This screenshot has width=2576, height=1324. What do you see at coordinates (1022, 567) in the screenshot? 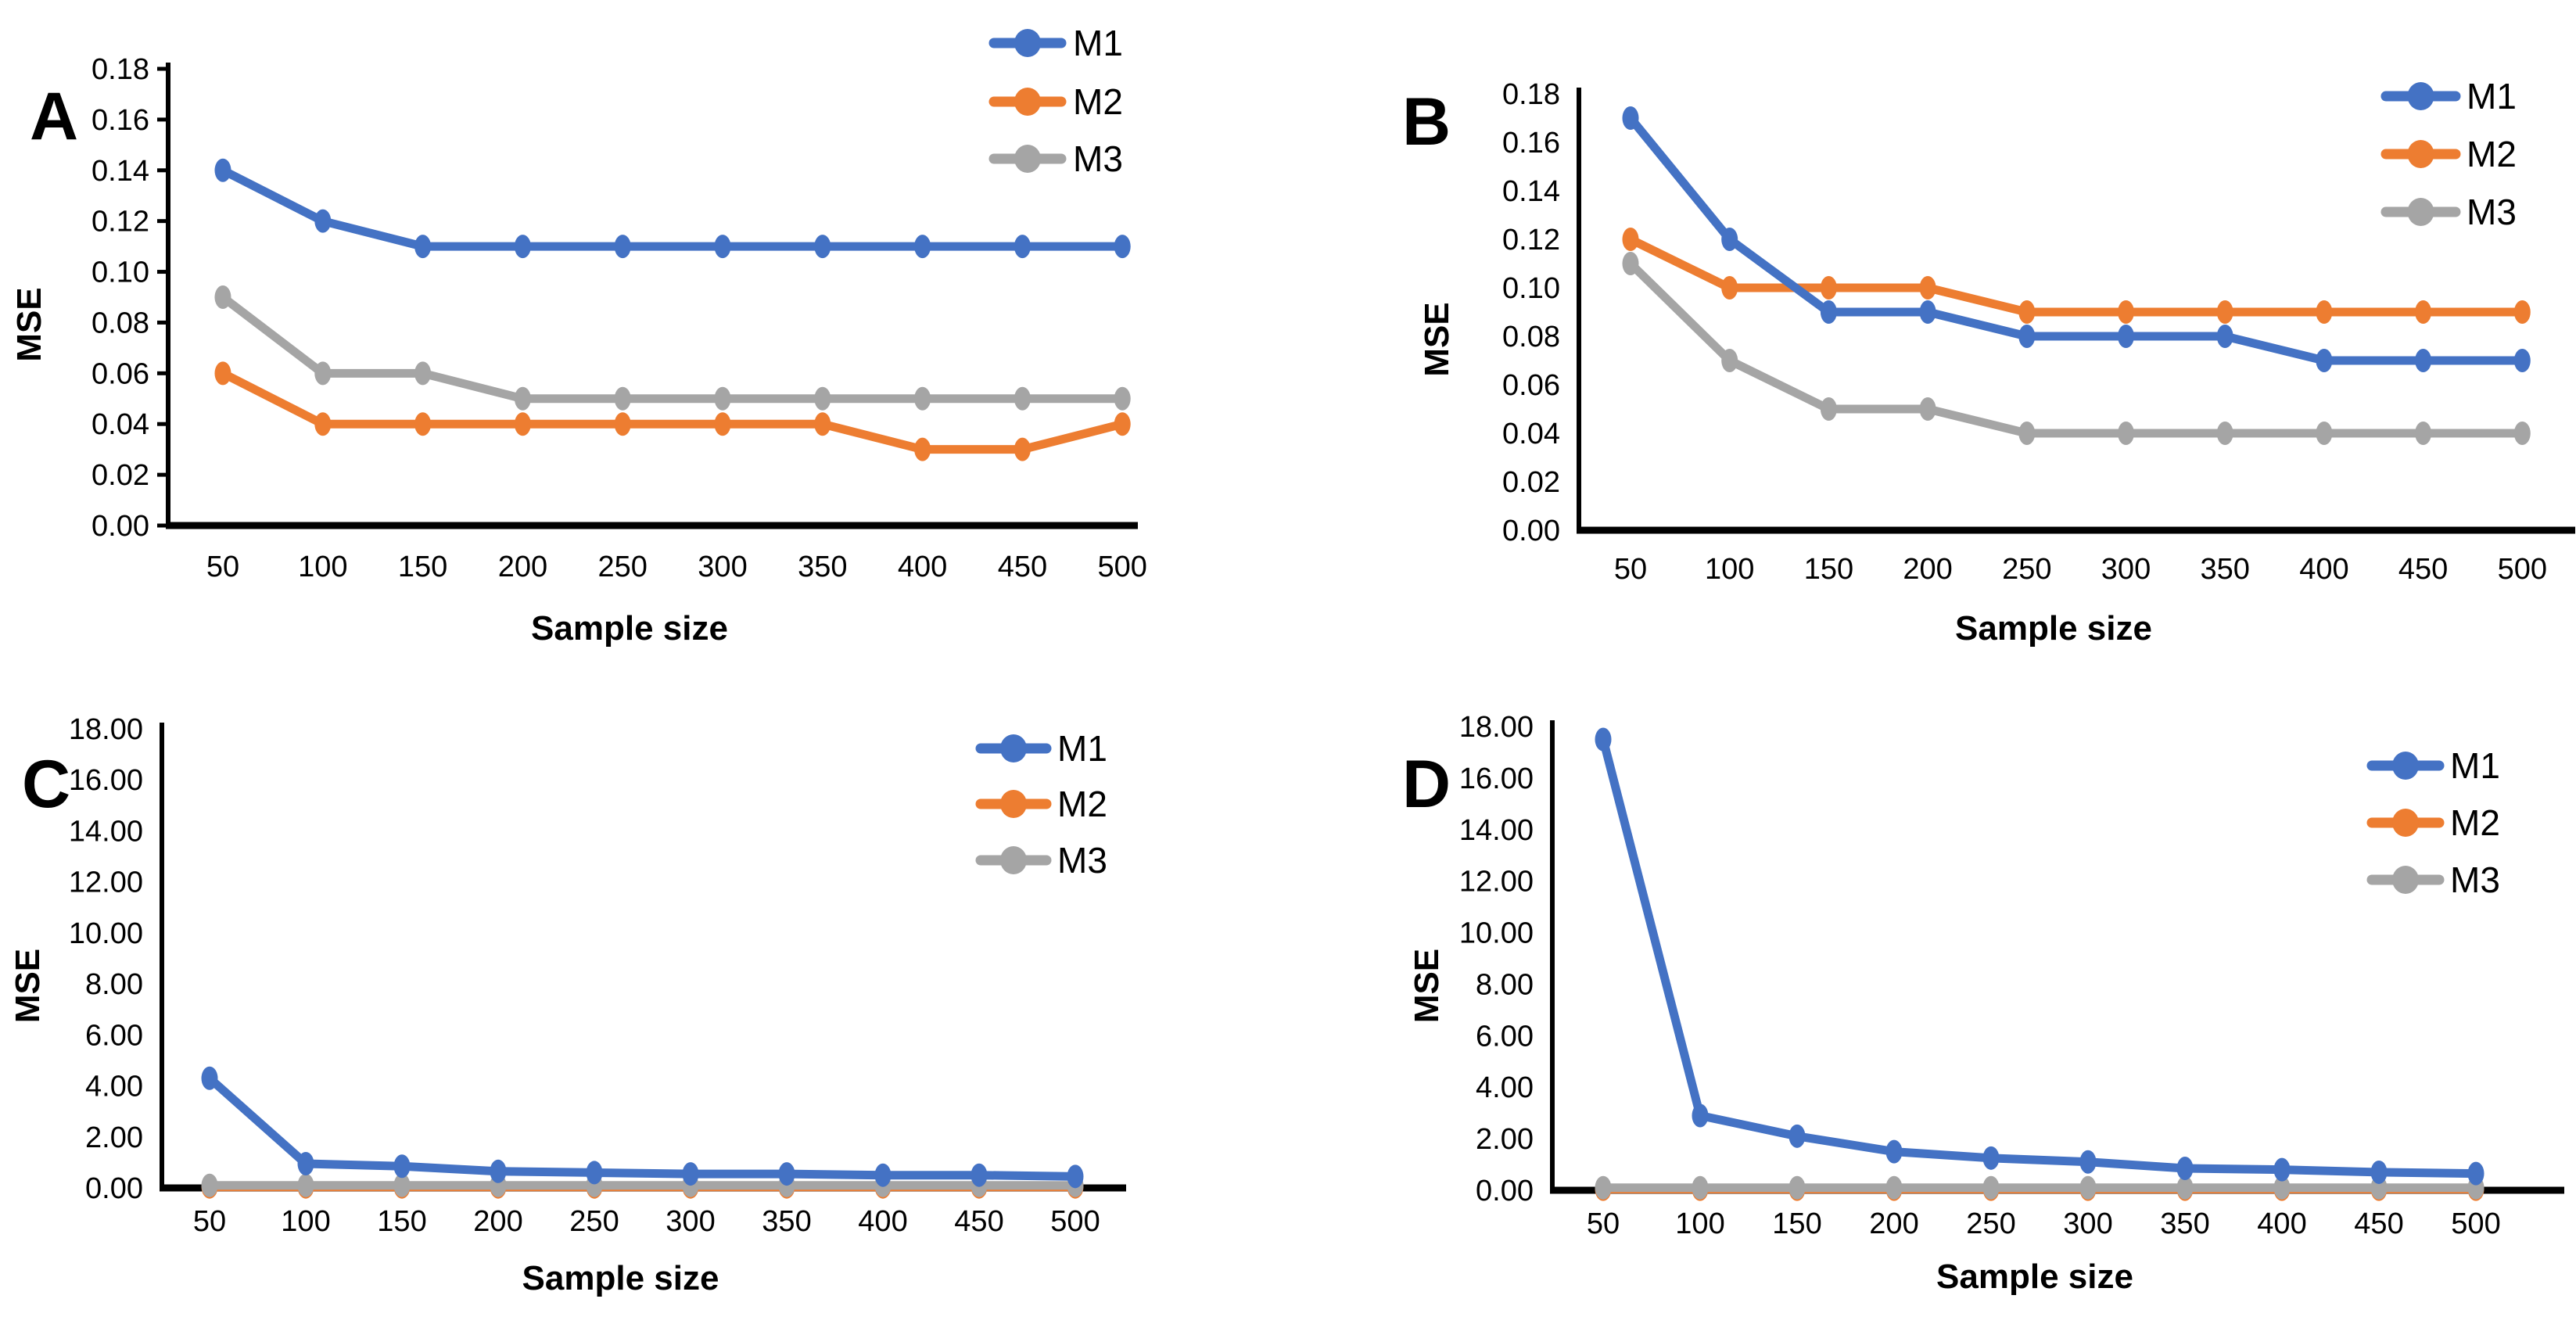
I see `panel-a-xtick-label: 450` at bounding box center [1022, 567].